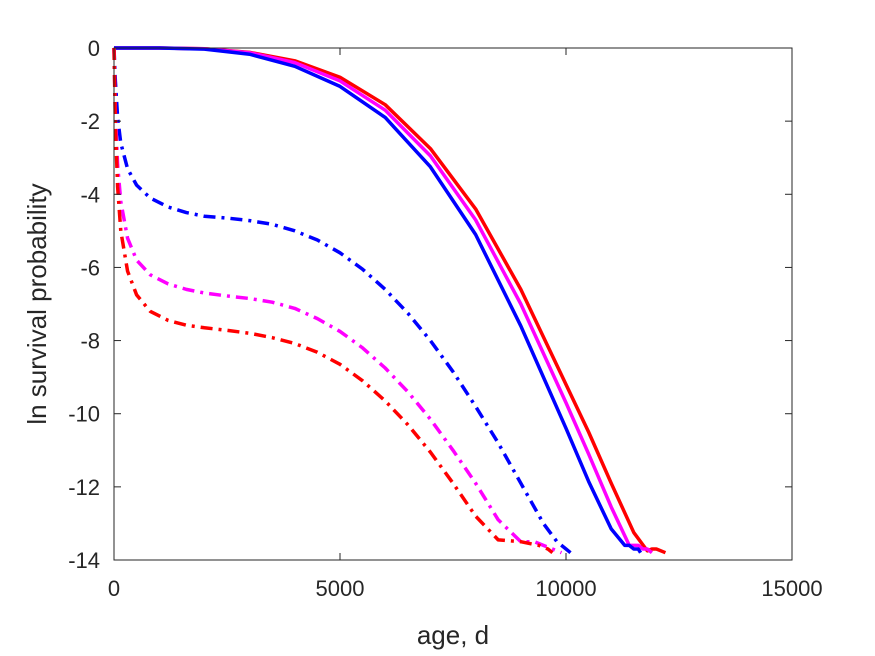 The width and height of the screenshot is (875, 656). What do you see at coordinates (90, 267) in the screenshot?
I see `y-tick-label: -6` at bounding box center [90, 267].